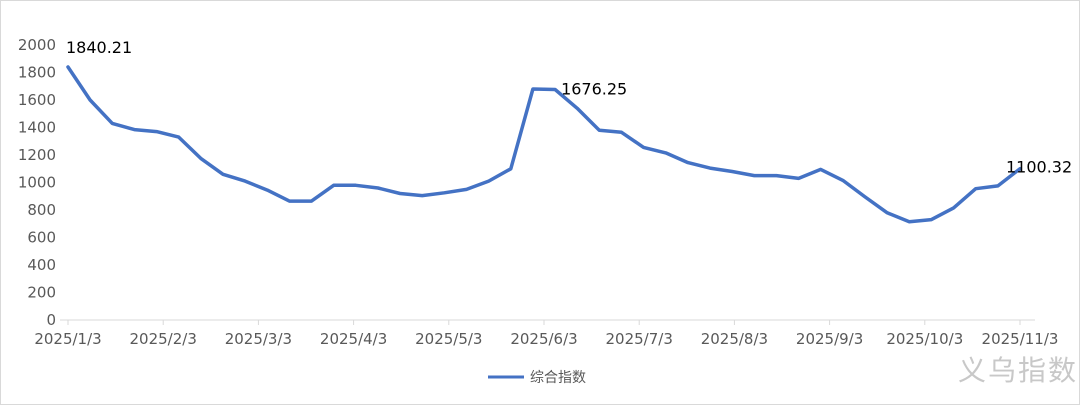 The width and height of the screenshot is (1080, 405). Describe the element at coordinates (67, 339) in the screenshot. I see `x-tick-label: 2025/1/3` at that location.